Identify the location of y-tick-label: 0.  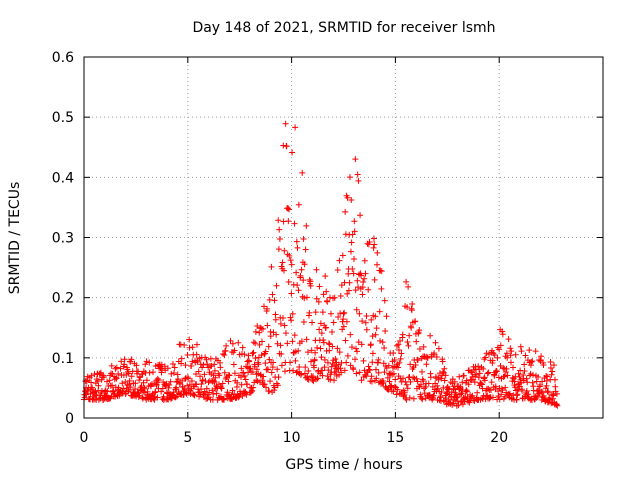
(69, 419).